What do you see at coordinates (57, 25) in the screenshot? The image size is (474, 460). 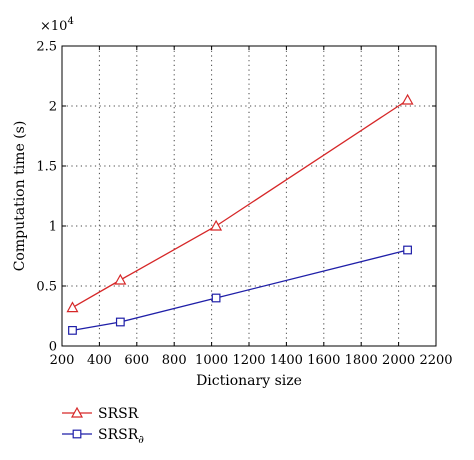 I see `y-axis-multiplier: ×10⁴` at bounding box center [57, 25].